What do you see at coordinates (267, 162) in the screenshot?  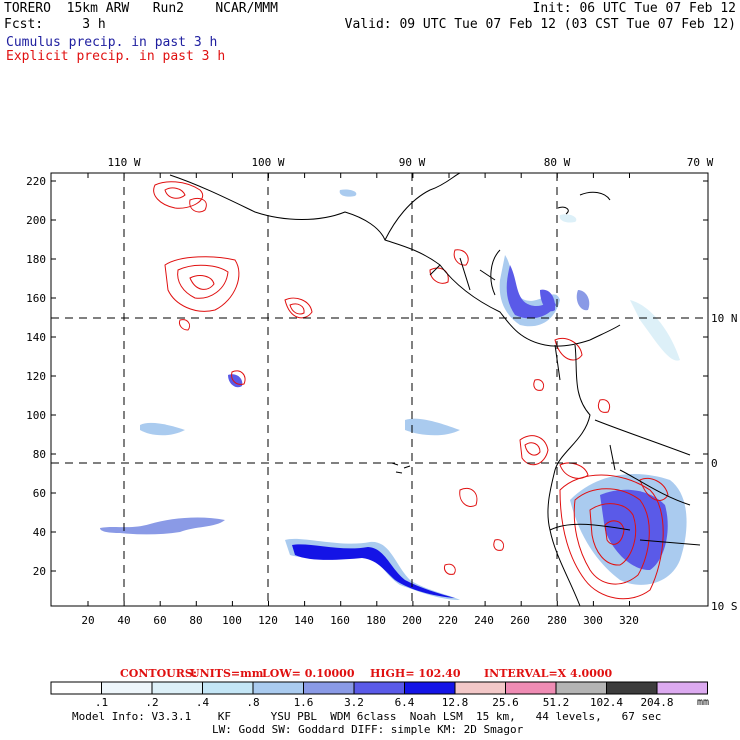 I see `lon-label: 100 W` at bounding box center [267, 162].